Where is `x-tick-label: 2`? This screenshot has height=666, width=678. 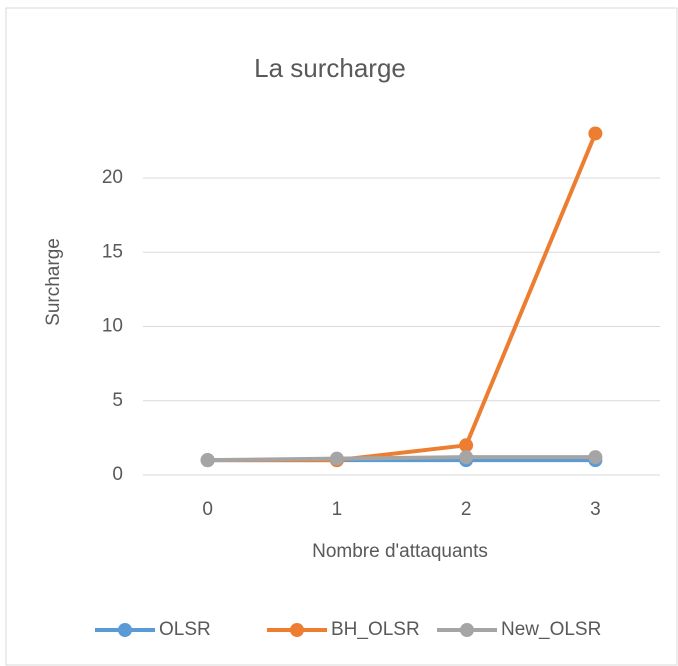 x-tick-label: 2 is located at coordinates (466, 509).